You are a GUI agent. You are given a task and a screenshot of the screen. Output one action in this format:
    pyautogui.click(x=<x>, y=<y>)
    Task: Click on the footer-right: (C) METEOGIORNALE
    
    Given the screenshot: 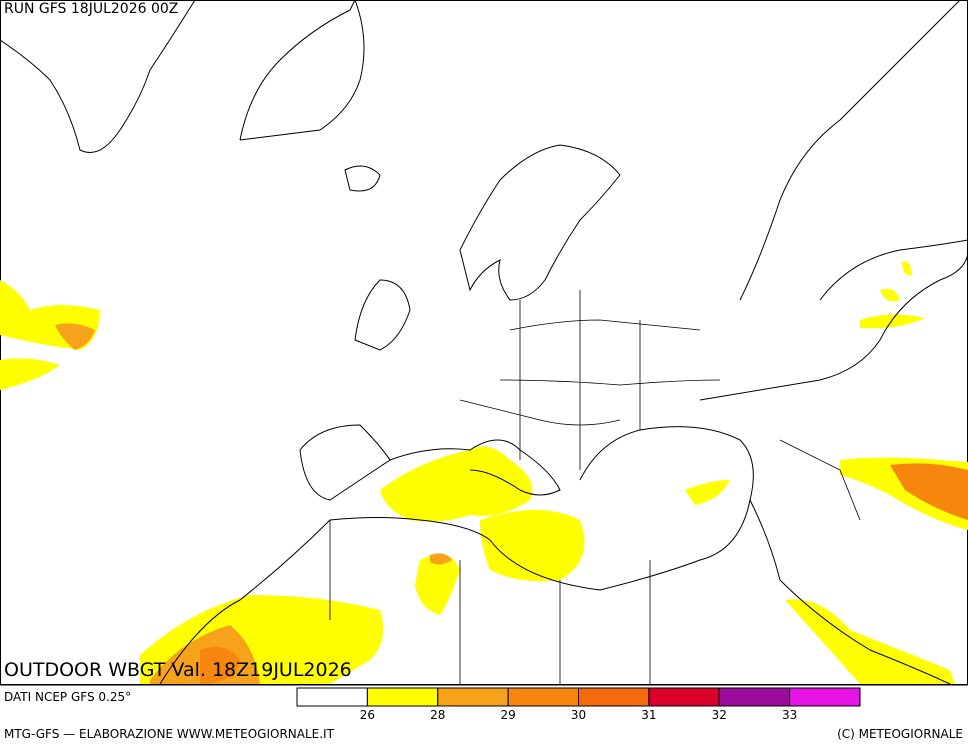 What is the action you would take?
    pyautogui.click(x=900, y=734)
    